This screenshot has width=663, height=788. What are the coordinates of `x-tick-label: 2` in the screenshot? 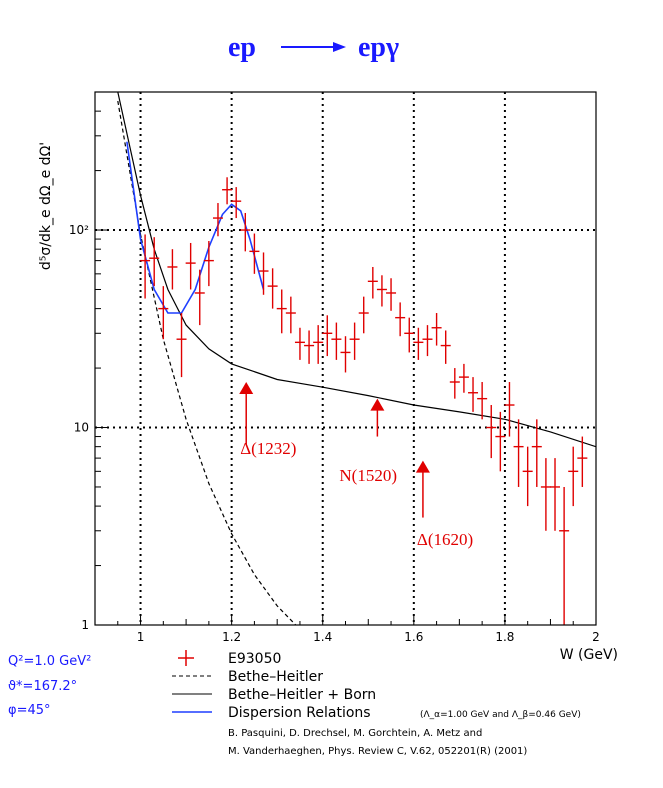 It's located at (596, 637).